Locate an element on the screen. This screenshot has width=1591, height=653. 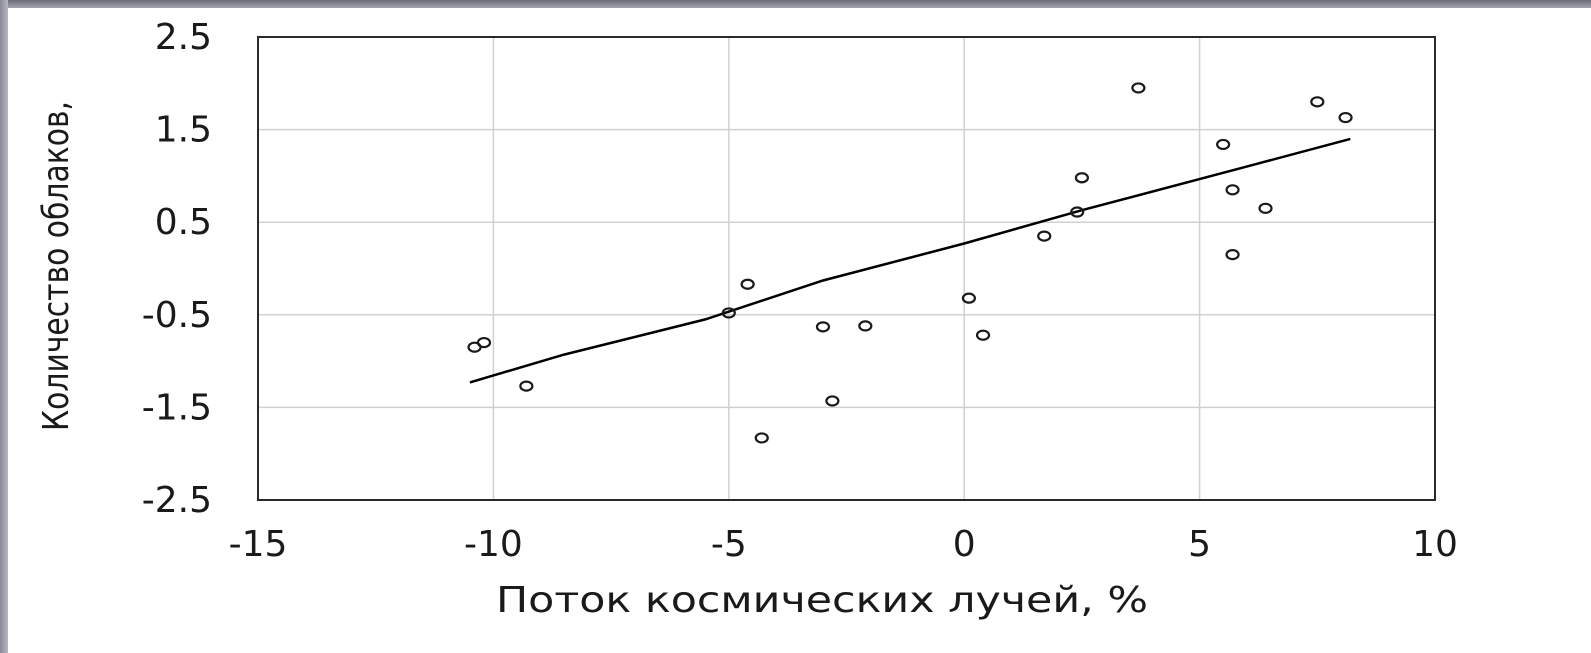
y-axis-title: Количество облаков, is located at coordinates (56, 266).